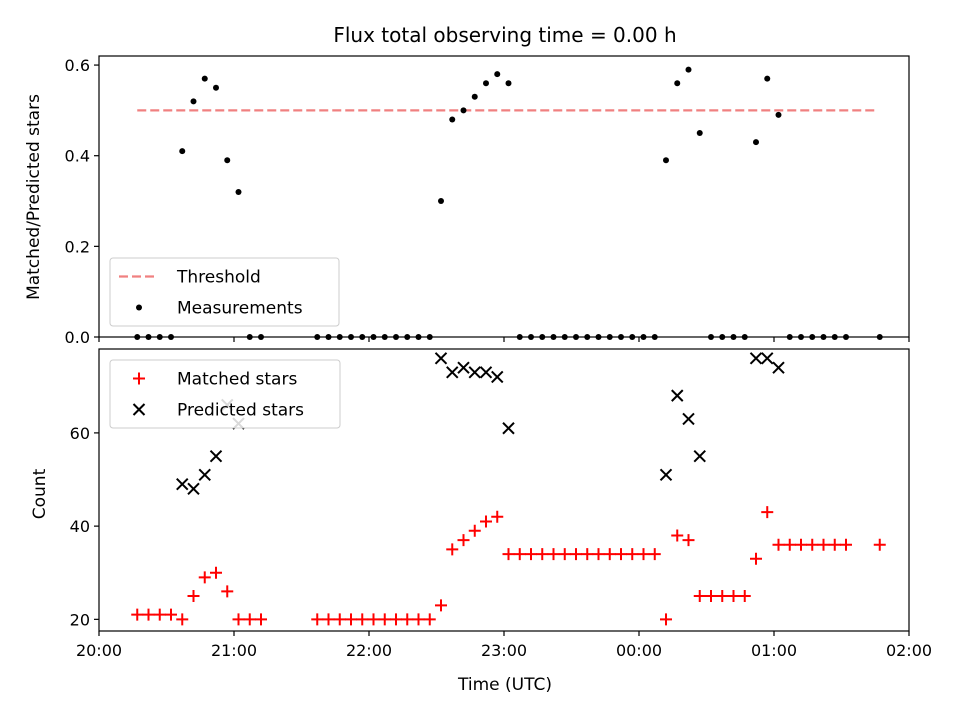 This screenshot has width=960, height=720. I want to click on bottom-legend: Matched stars Predicted stars, so click(225, 394).